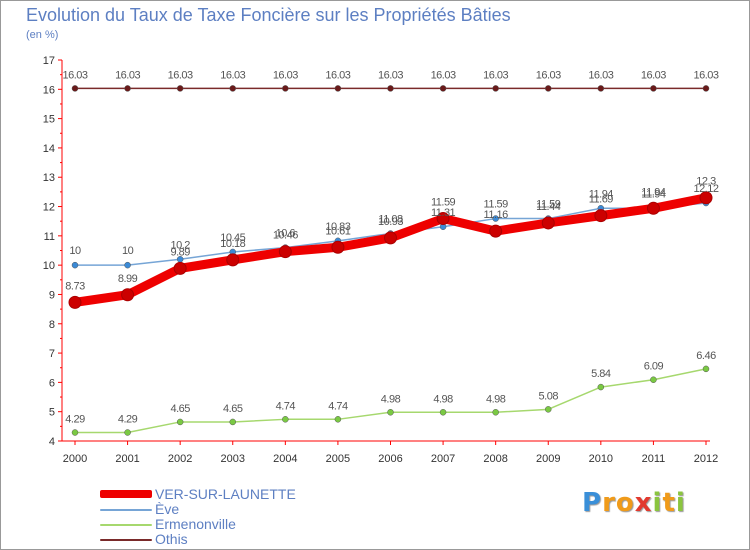 This screenshot has height=550, width=750. I want to click on y-tick-label: 13, so click(49, 178).